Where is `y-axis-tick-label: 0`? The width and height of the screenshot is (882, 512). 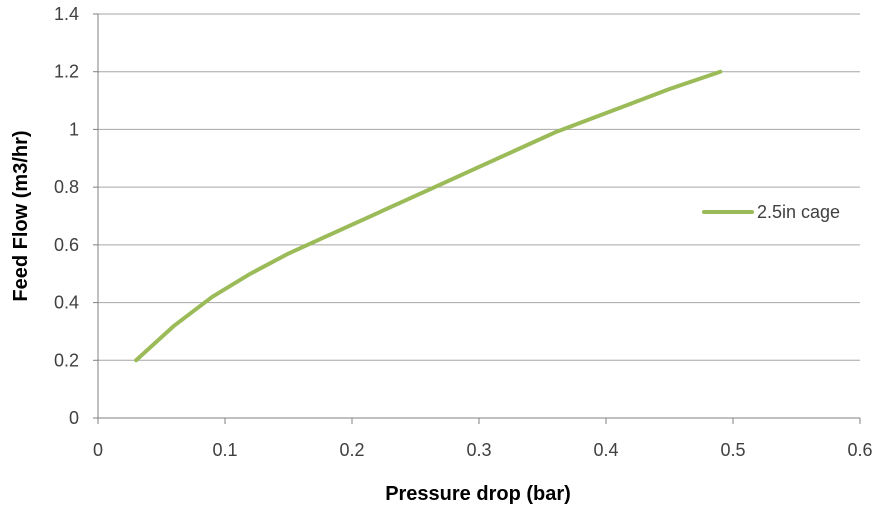
y-axis-tick-label: 0 is located at coordinates (74, 418).